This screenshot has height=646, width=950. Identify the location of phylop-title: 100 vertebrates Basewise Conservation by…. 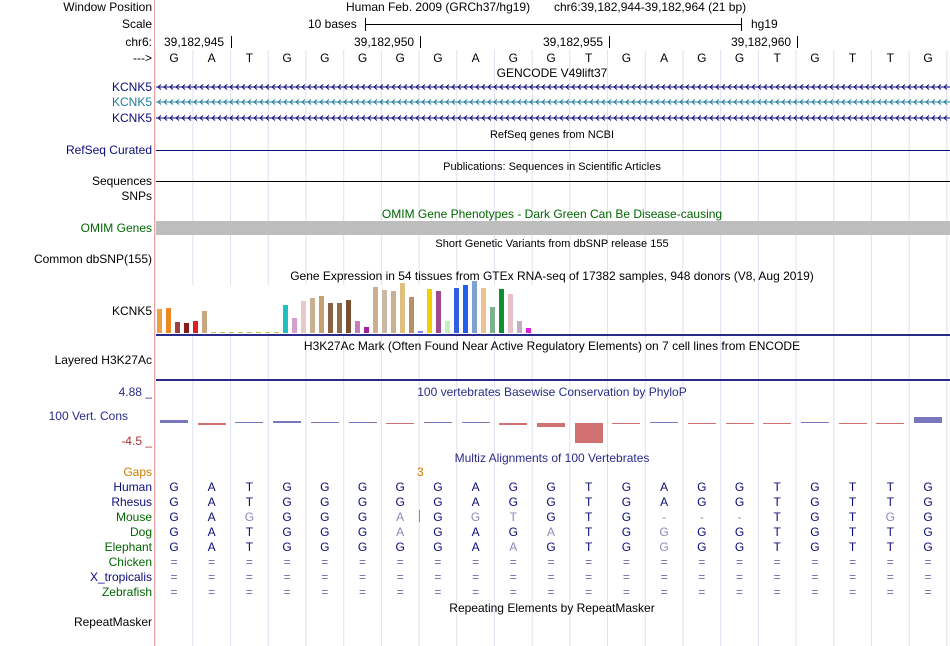
(552, 392).